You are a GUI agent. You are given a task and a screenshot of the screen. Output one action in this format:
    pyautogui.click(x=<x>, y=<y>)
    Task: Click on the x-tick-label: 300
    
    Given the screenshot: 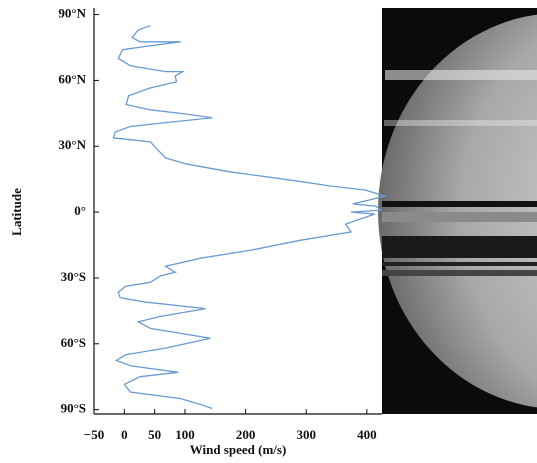 What is the action you would take?
    pyautogui.click(x=306, y=434)
    